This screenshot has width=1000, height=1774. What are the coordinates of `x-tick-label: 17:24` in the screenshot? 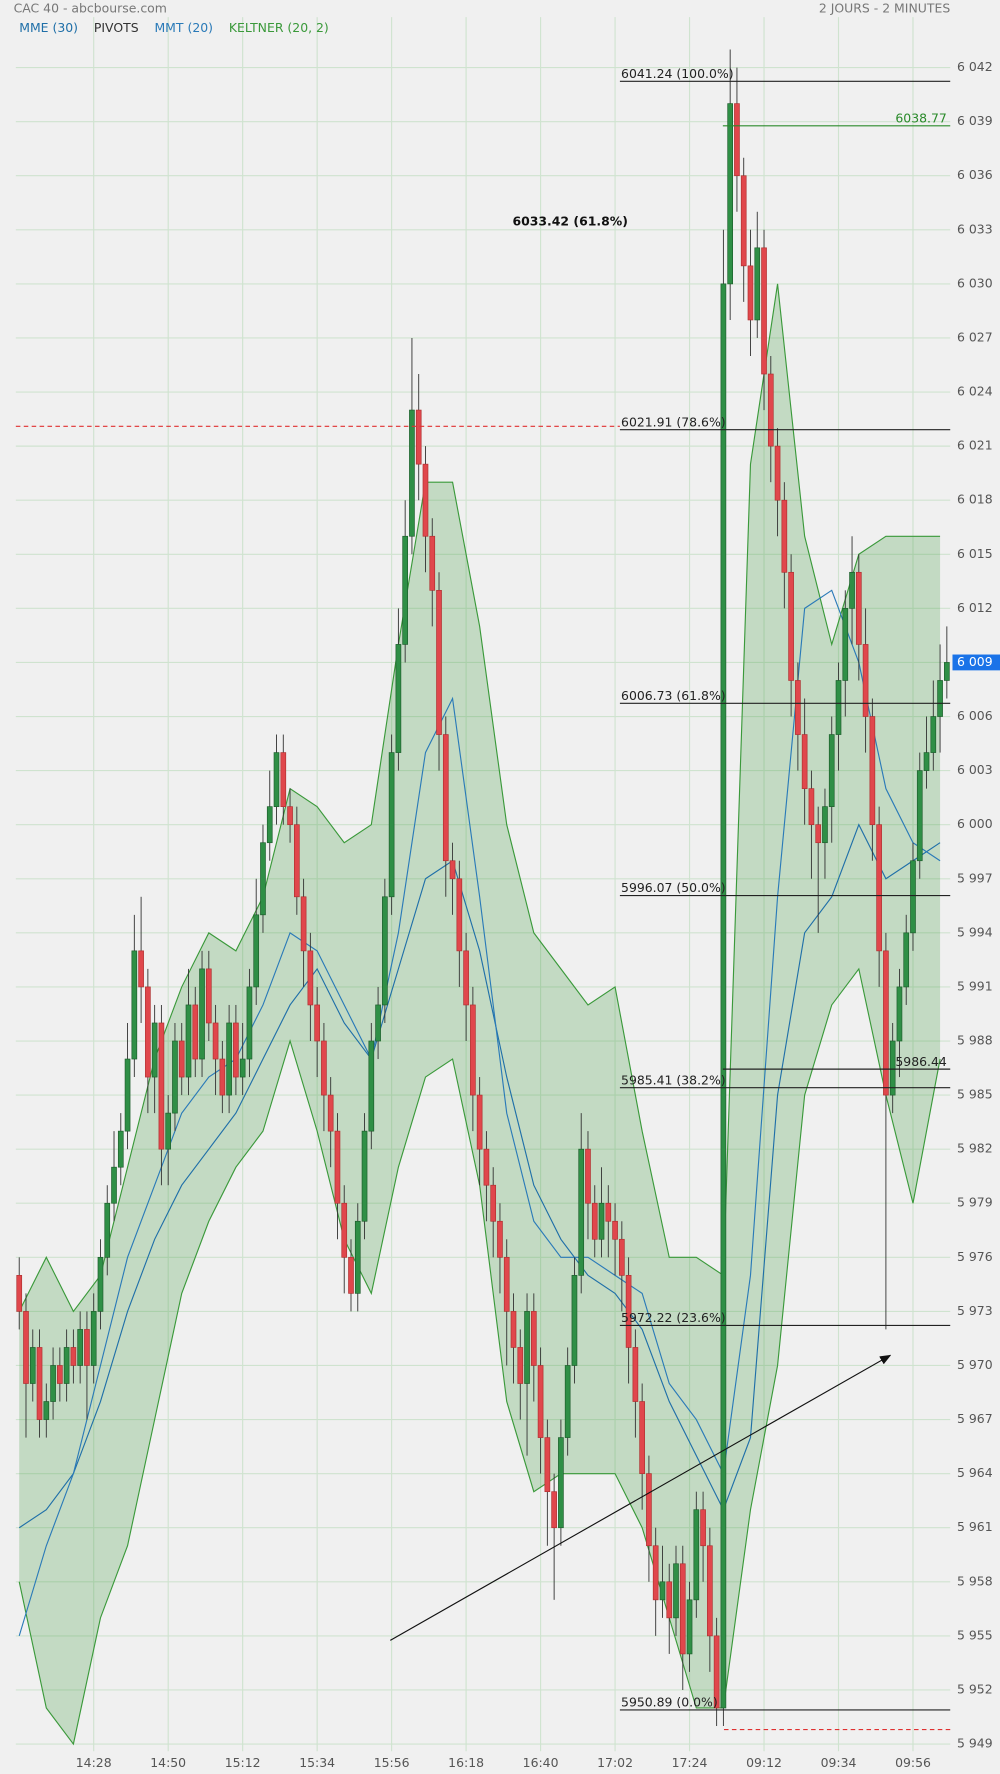 It's located at (690, 1762).